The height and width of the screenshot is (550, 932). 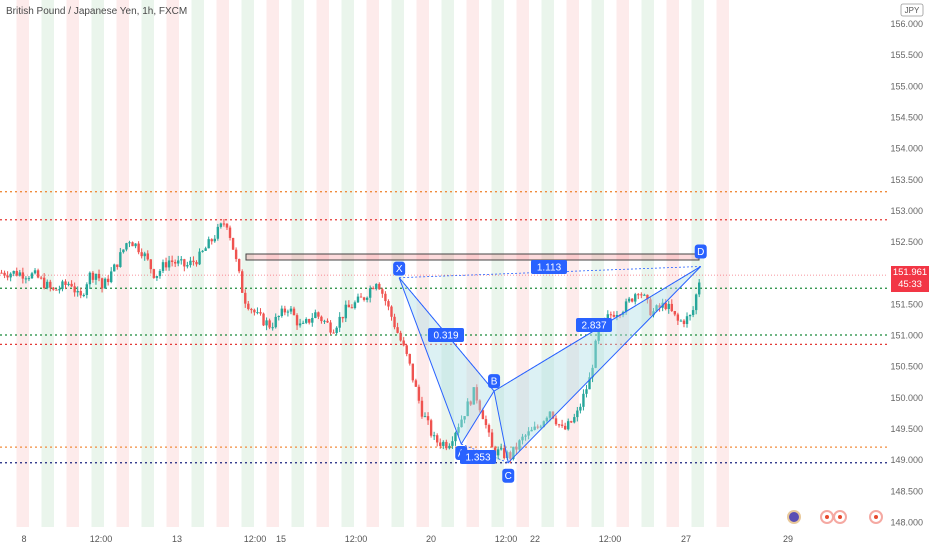 I want to click on currency-label: JPY, so click(x=912, y=10).